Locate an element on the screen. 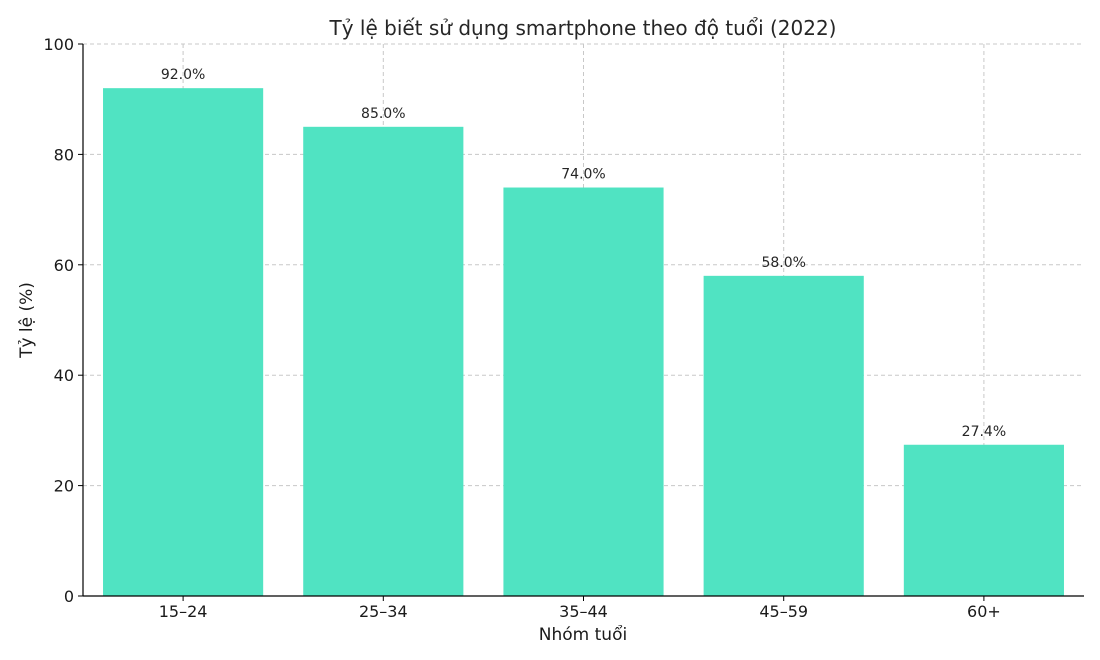  y-tick-label: 0 is located at coordinates (69, 596).